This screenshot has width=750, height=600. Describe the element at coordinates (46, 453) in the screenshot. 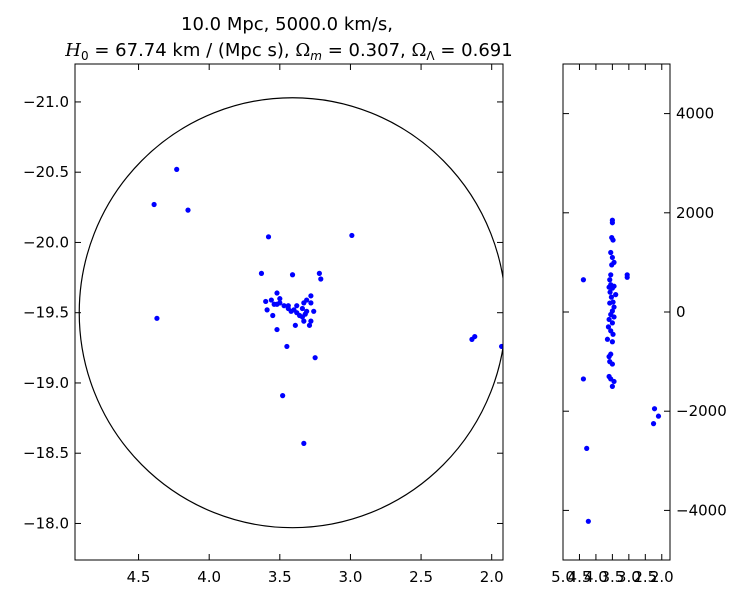

I see `main-y-tick-label: −18.5` at that location.